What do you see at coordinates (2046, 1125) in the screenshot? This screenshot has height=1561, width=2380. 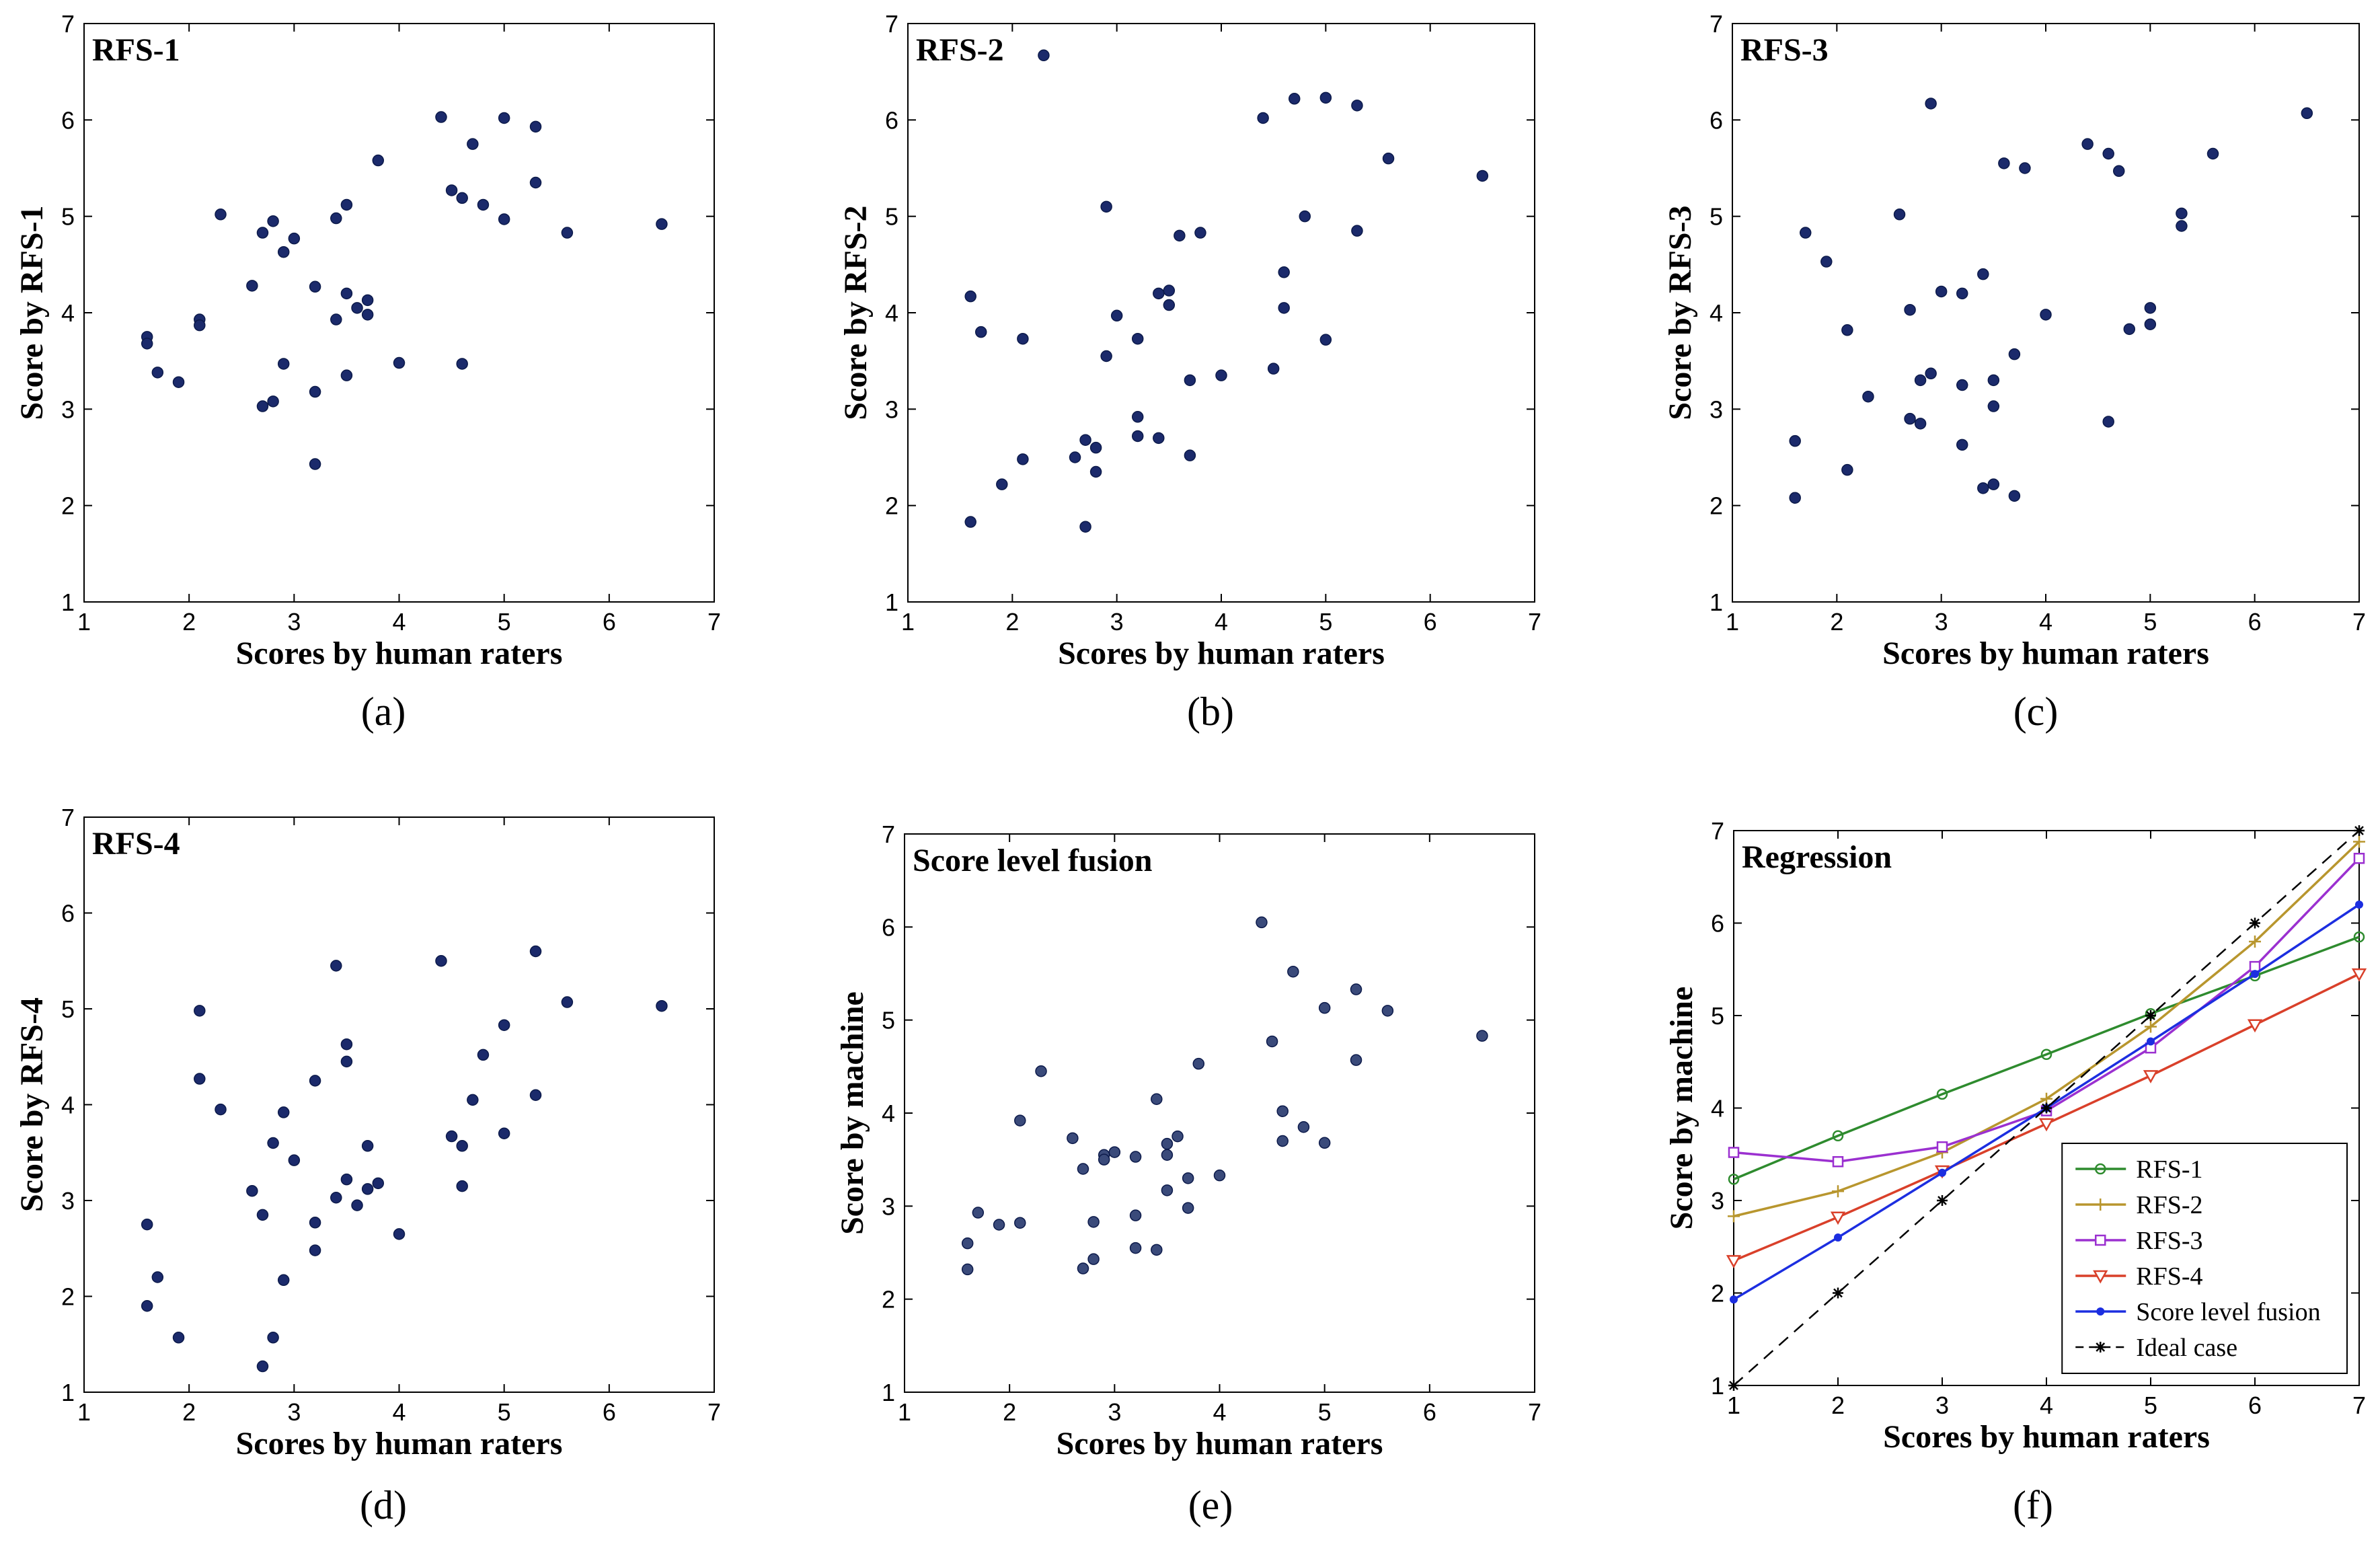 I see `marker-triangle` at bounding box center [2046, 1125].